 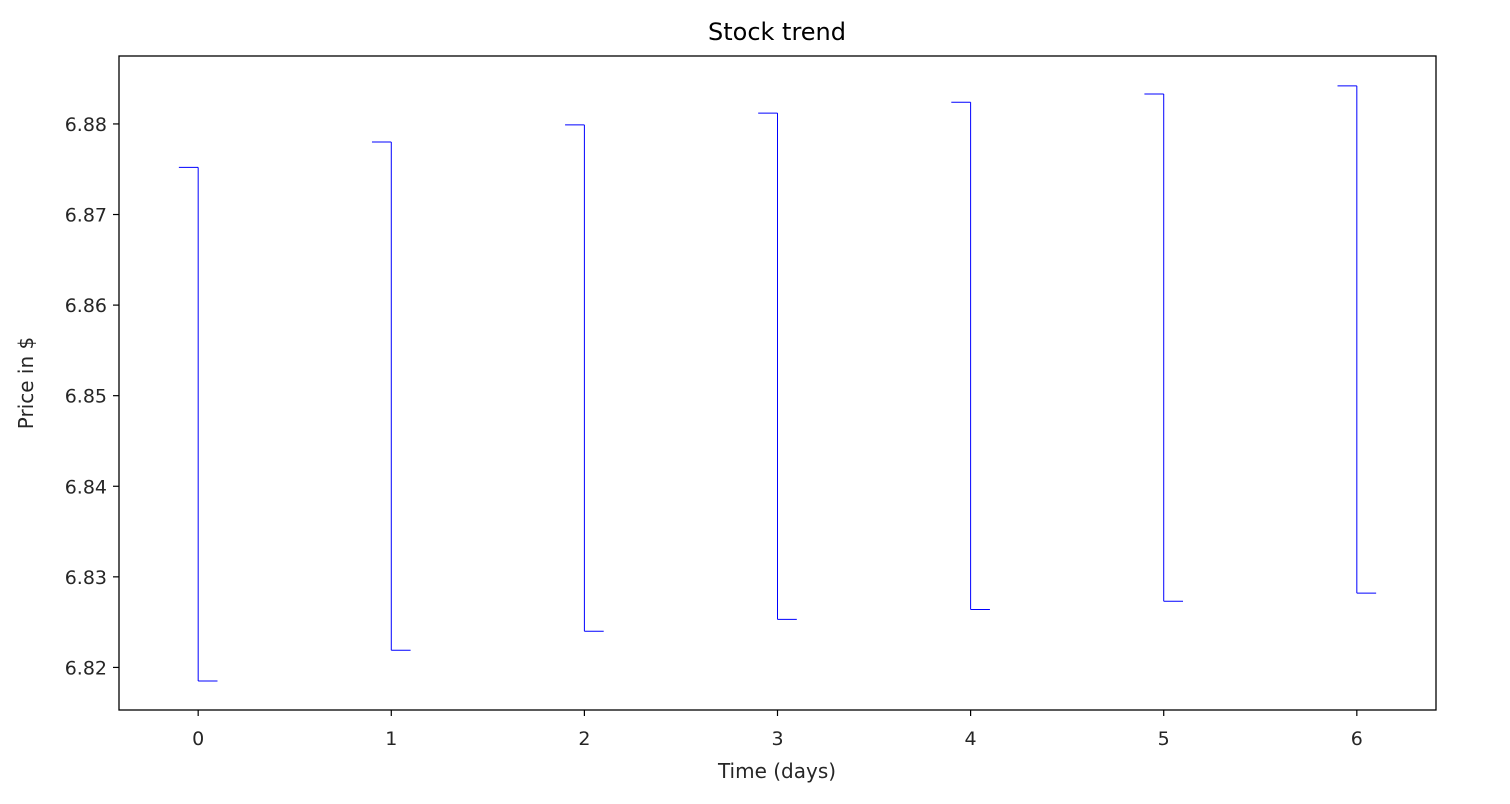 What do you see at coordinates (86, 125) in the screenshot?
I see `y-tick-label: 6.88` at bounding box center [86, 125].